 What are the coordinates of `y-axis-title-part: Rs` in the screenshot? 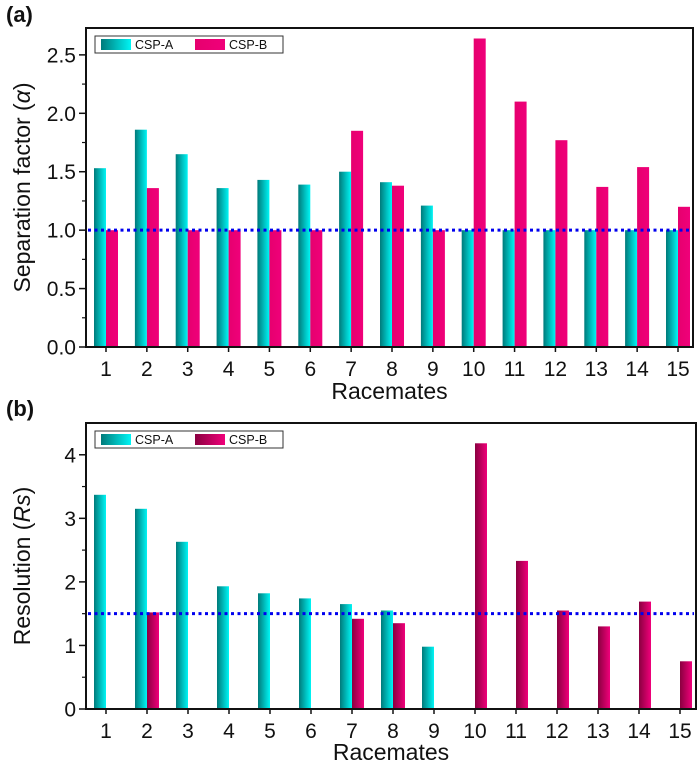 It's located at (22, 508).